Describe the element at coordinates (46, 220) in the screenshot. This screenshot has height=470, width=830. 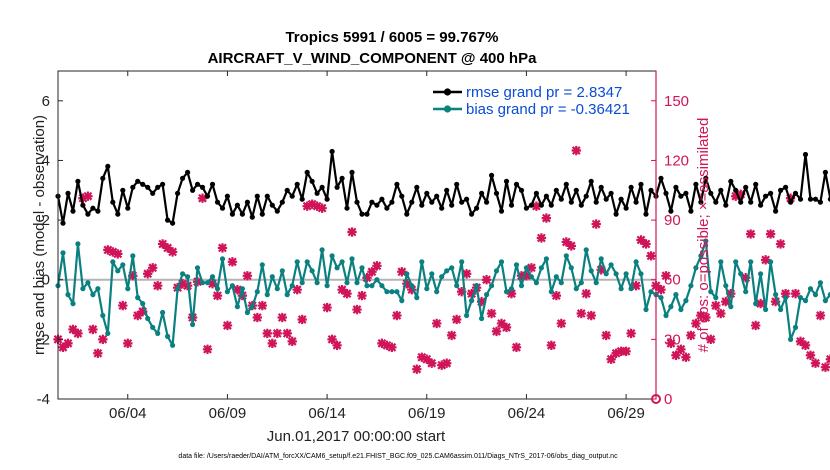
I see `y-left-tick-label: 2` at that location.